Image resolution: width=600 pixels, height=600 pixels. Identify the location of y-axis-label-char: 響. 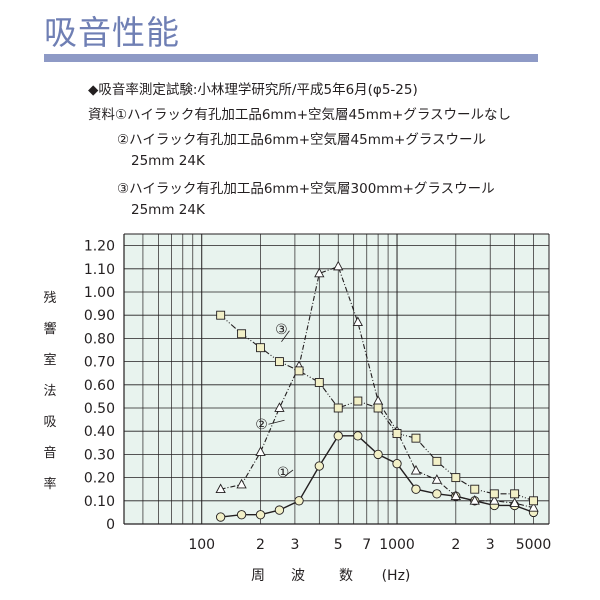
(49, 329).